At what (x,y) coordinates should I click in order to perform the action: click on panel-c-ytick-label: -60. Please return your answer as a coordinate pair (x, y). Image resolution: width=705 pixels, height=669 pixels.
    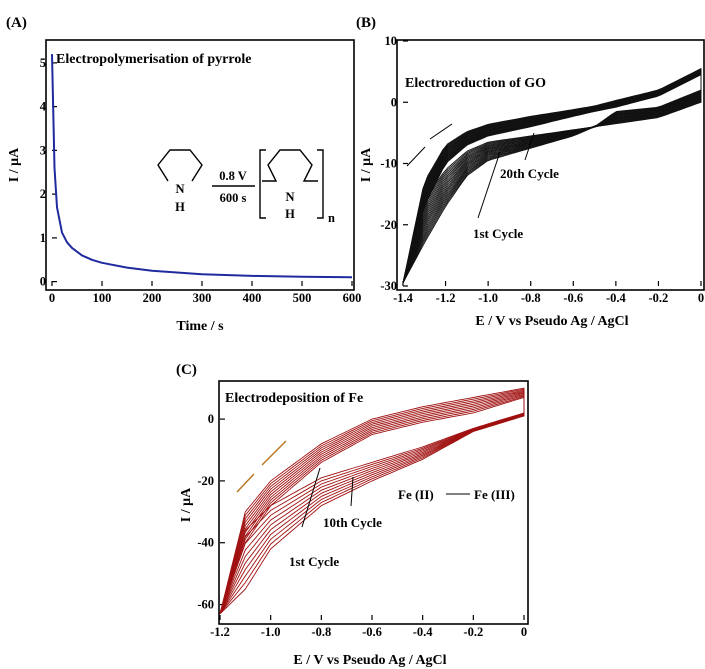
    Looking at the image, I should click on (205, 605).